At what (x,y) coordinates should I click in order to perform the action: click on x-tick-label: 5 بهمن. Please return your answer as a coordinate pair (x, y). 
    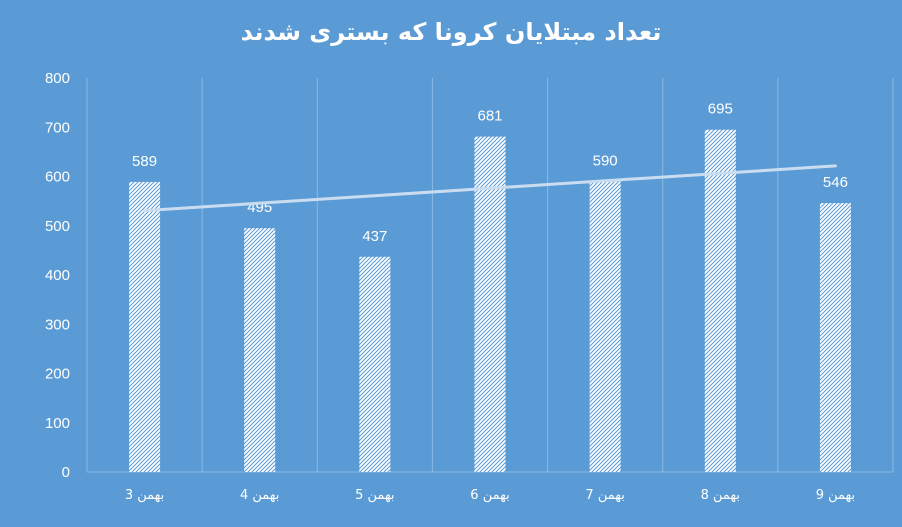
    Looking at the image, I should click on (374, 495).